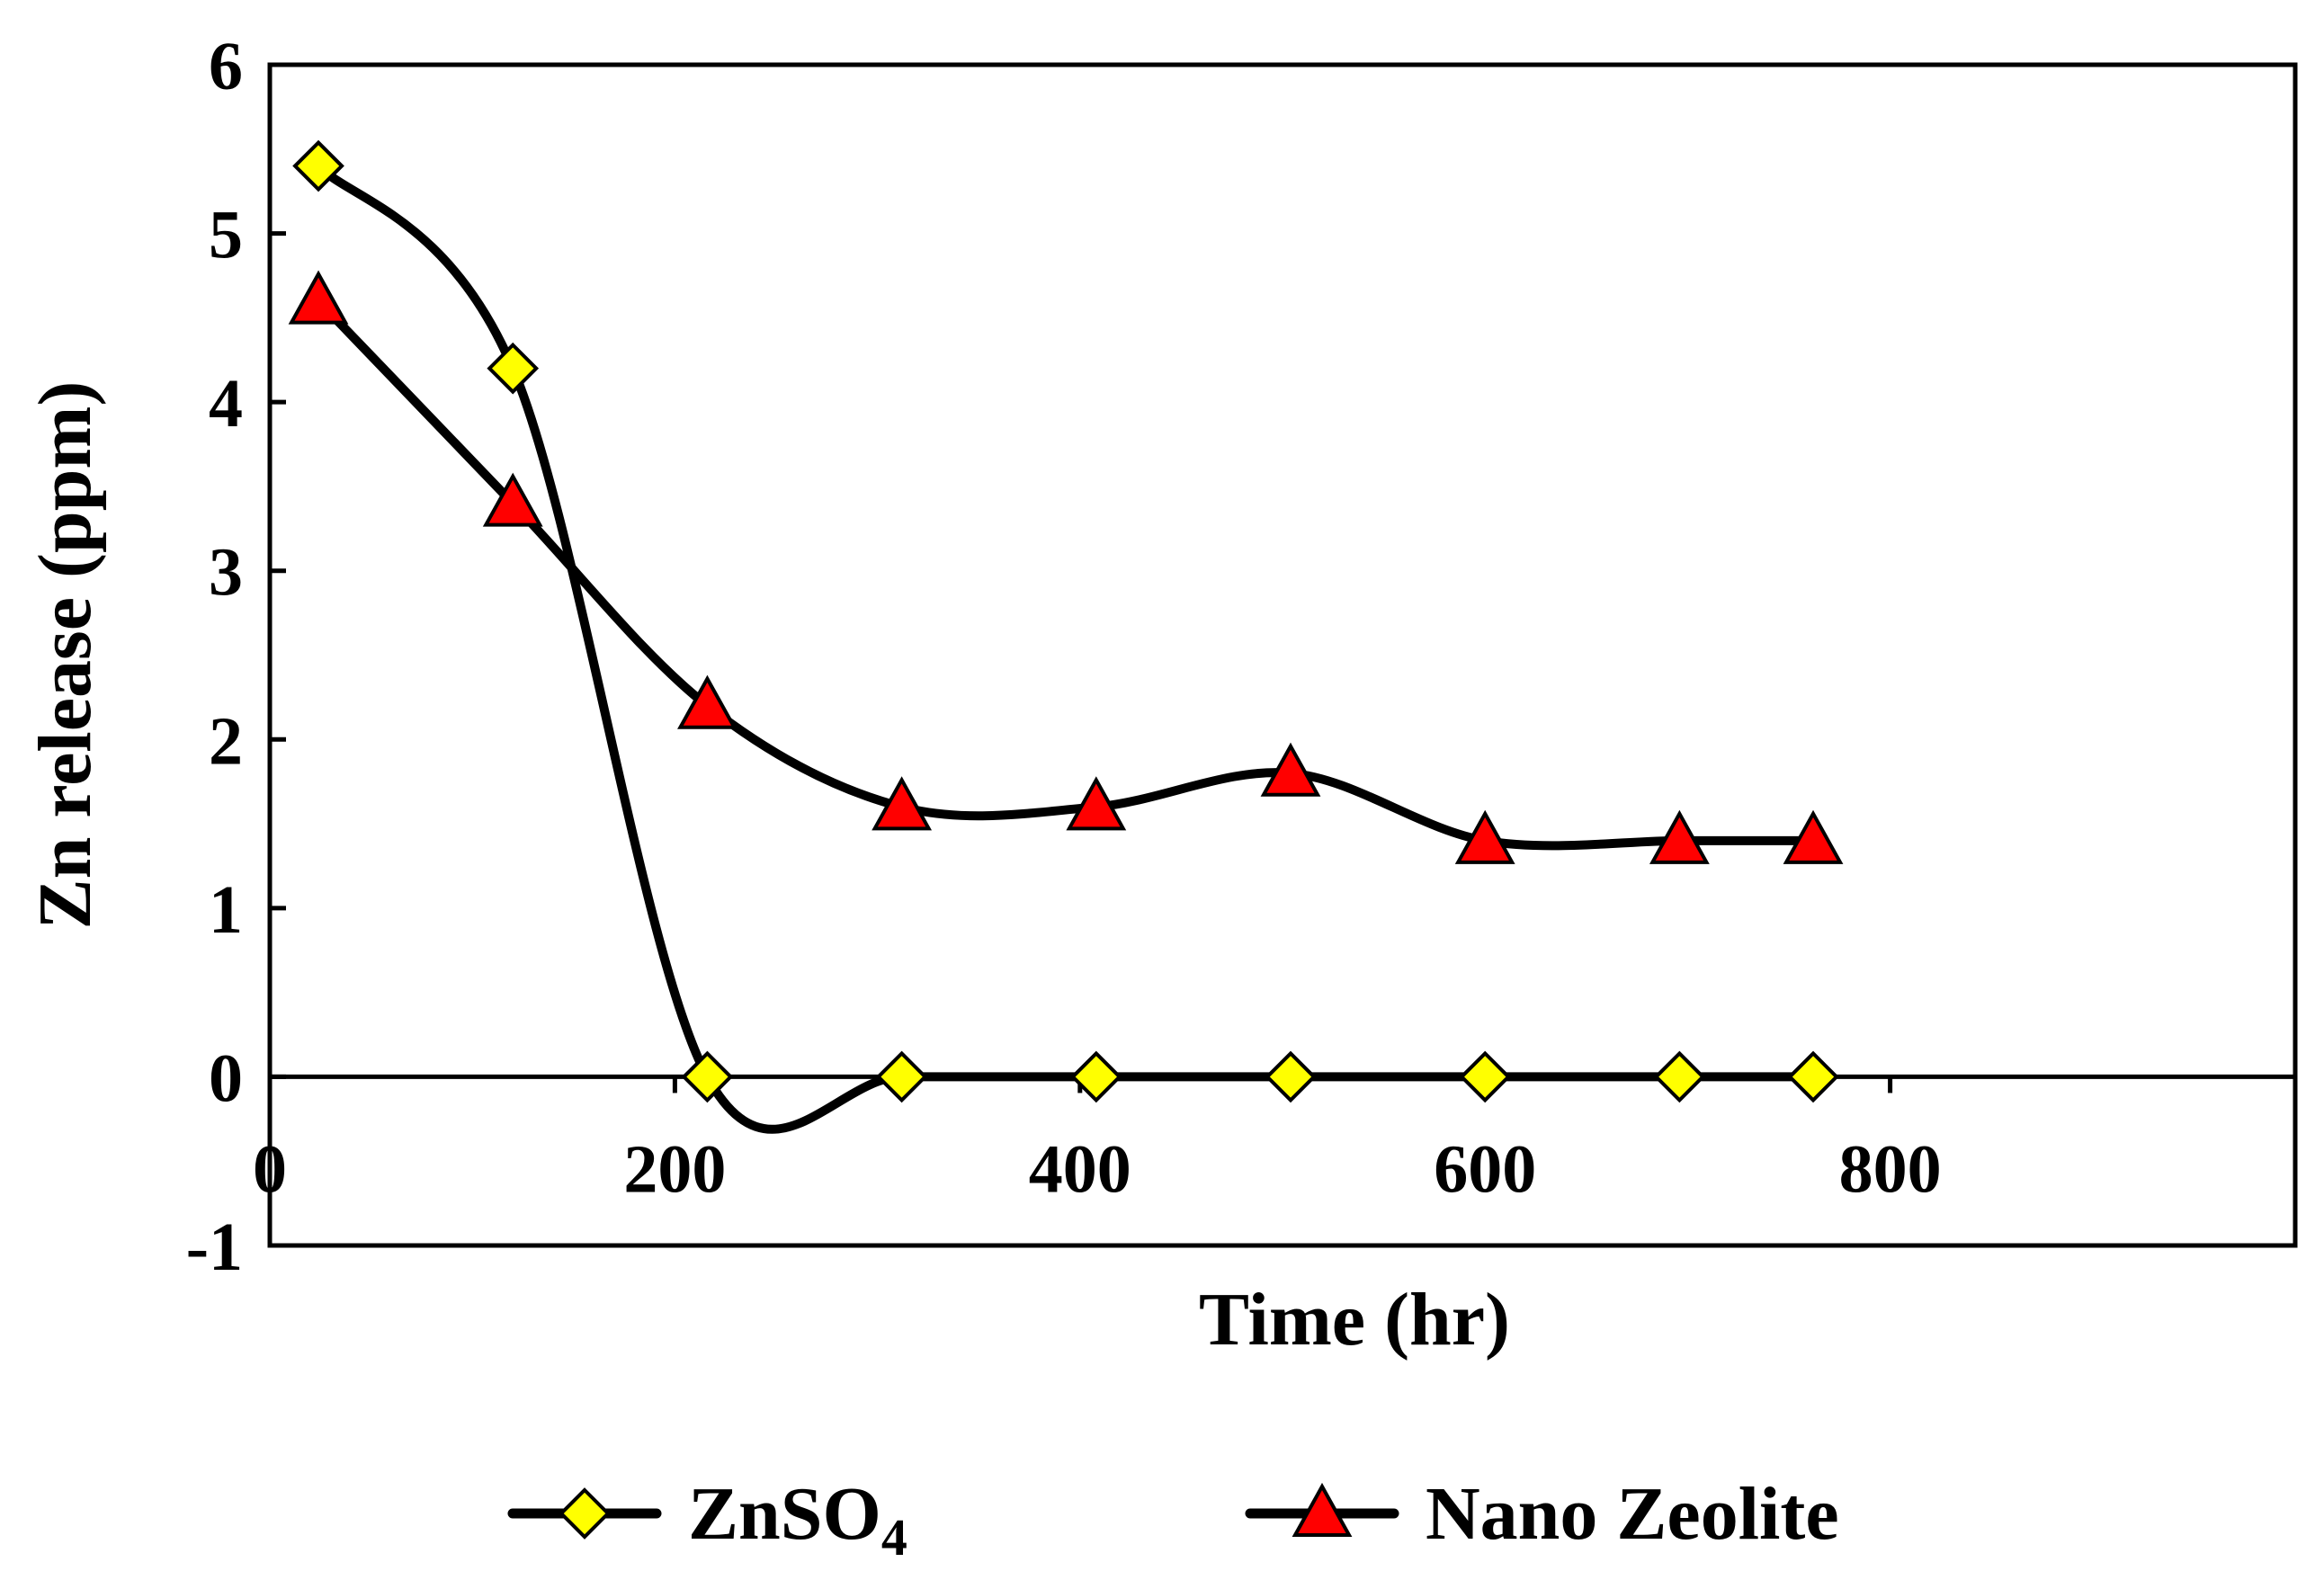 This screenshot has height=1580, width=2324. Describe the element at coordinates (270, 1169) in the screenshot. I see `x-tick-label: 0` at that location.